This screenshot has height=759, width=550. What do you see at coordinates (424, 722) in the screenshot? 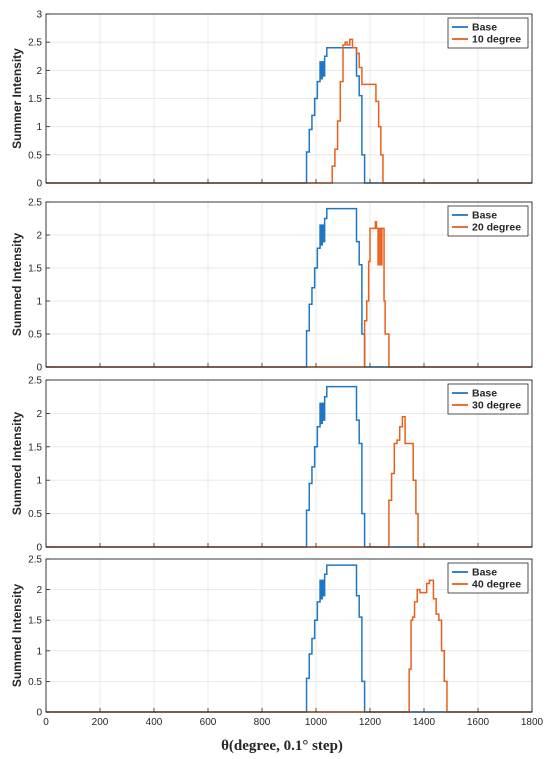
I see `x-tick-label: 1400` at bounding box center [424, 722].